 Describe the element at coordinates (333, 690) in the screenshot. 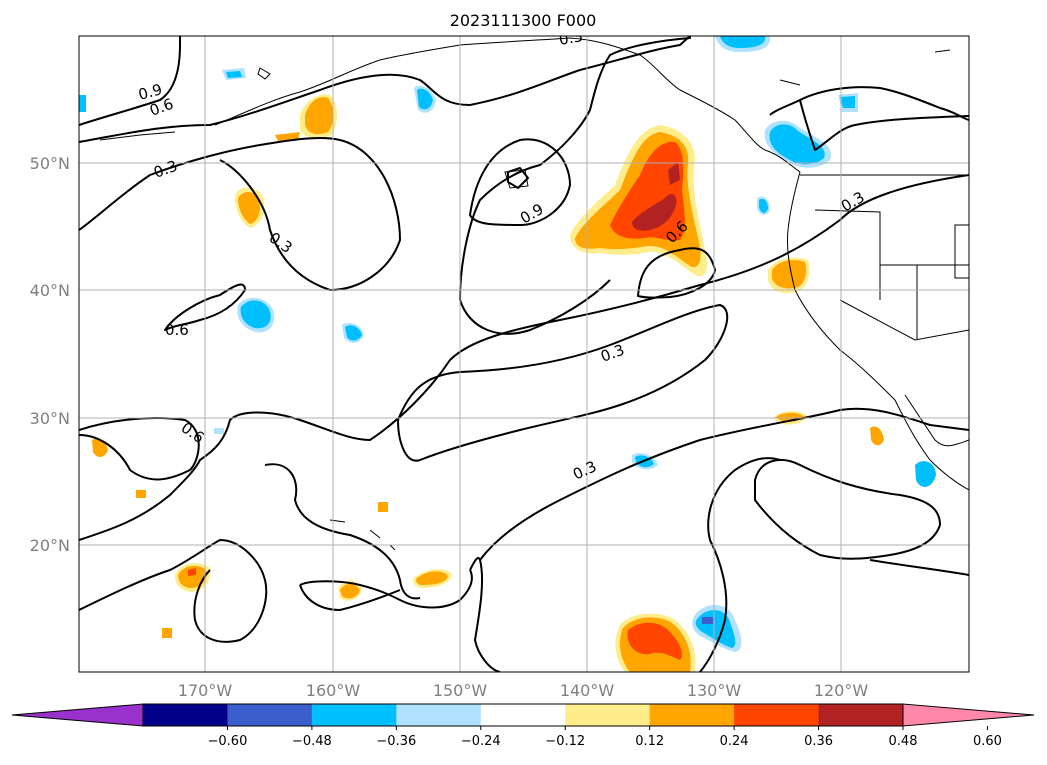

I see `lon-label: 160°W` at that location.